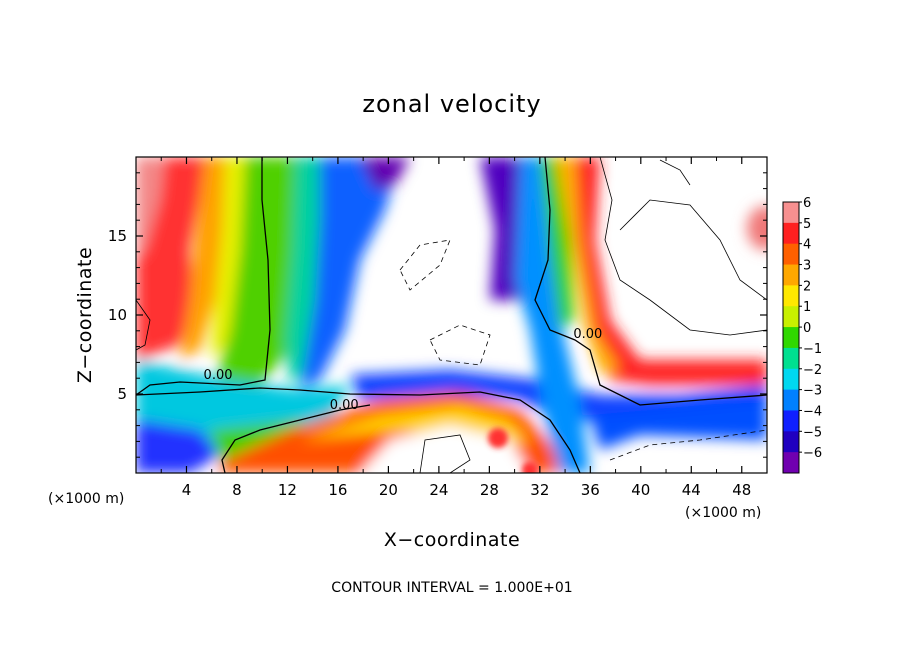  I want to click on y-axis-label: Z−coordinate, so click(85, 315).